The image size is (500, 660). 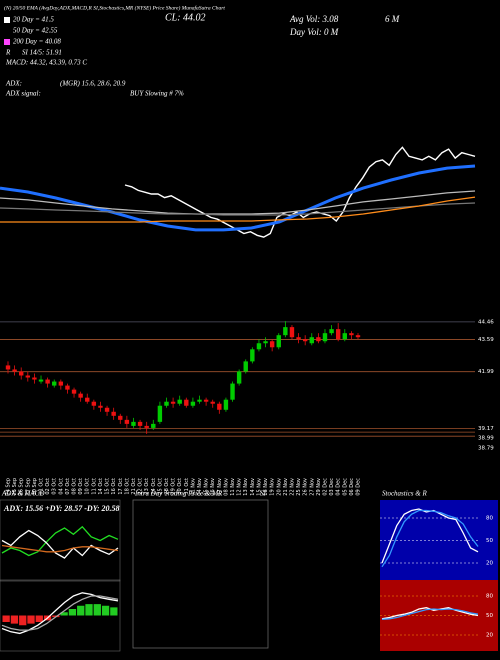 I want to click on x-tick-label: 03 Dec, so click(x=332, y=487).